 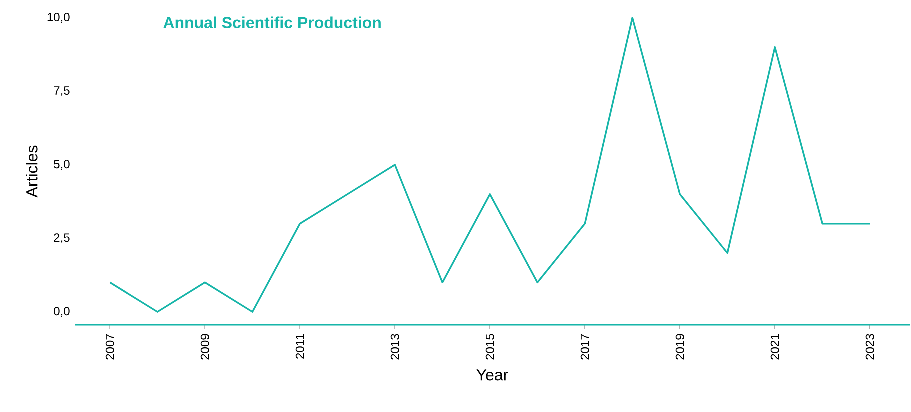 I want to click on x-tick-label: 2007, so click(x=110, y=347).